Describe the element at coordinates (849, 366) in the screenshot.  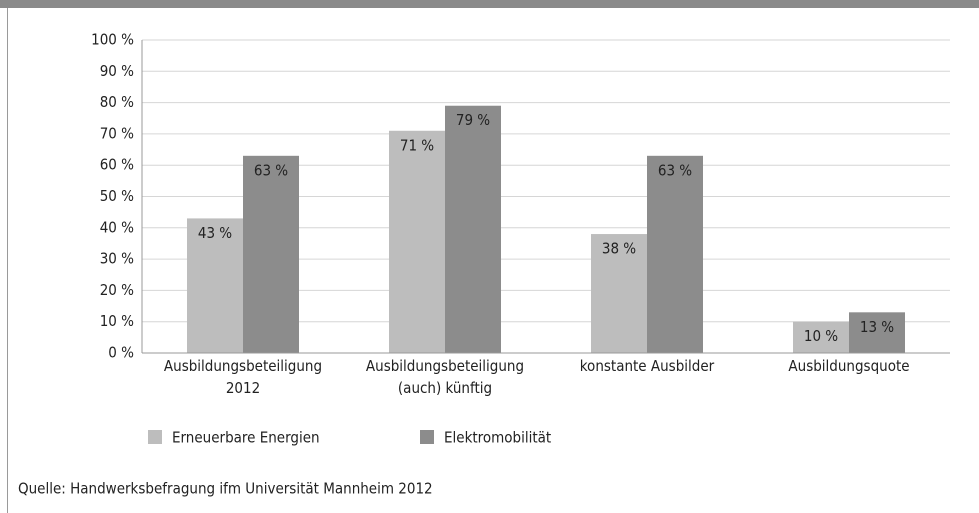
I see `x-tick-label: Ausbildungsquote` at that location.